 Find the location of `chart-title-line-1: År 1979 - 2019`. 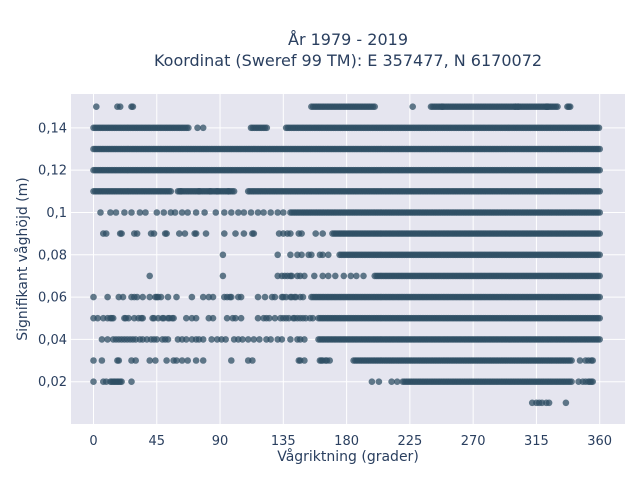

chart-title-line-1: År 1979 - 2019 is located at coordinates (348, 39).